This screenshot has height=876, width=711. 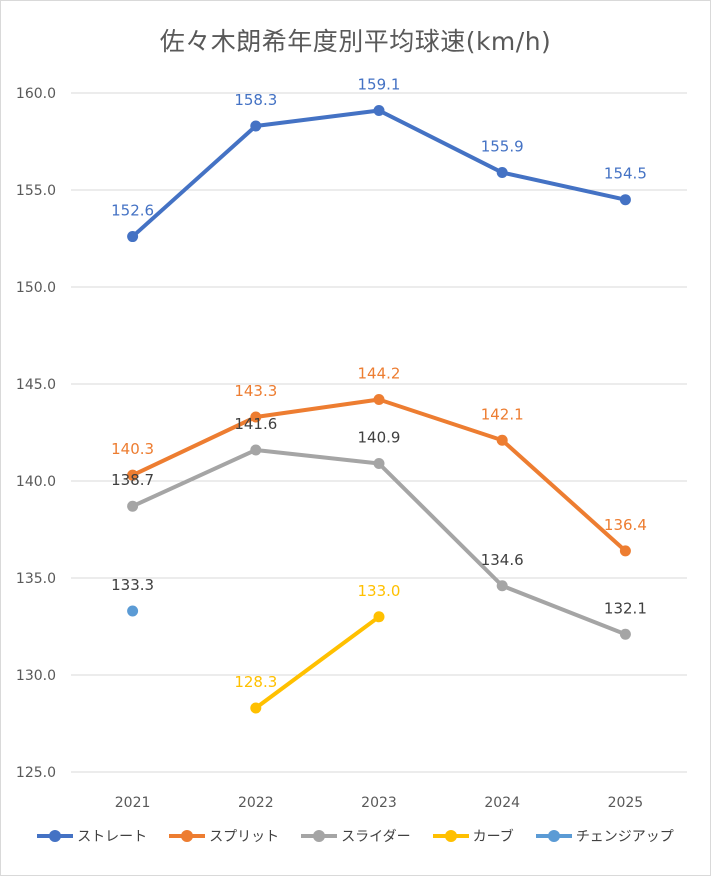 What do you see at coordinates (379, 803) in the screenshot?
I see `x-tick-label: 2023` at bounding box center [379, 803].